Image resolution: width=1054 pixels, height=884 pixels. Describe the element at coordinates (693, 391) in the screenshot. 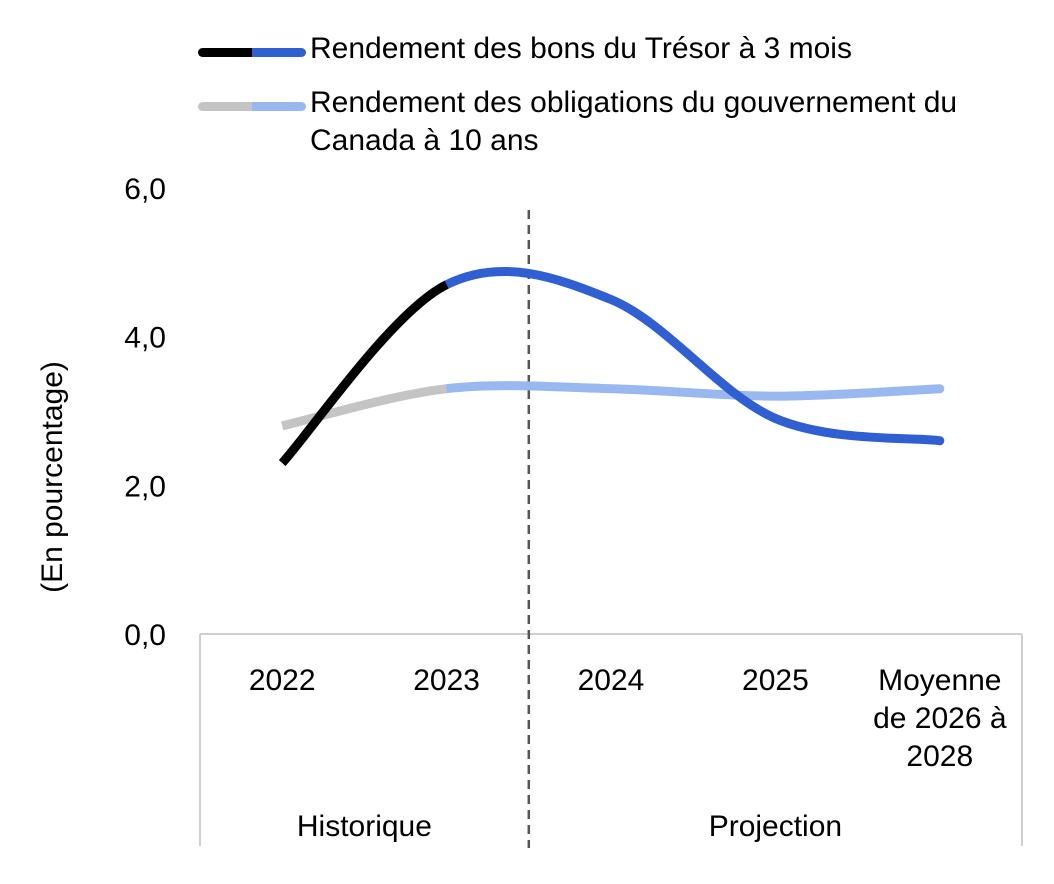

I see `series-line-bond-projection` at that location.